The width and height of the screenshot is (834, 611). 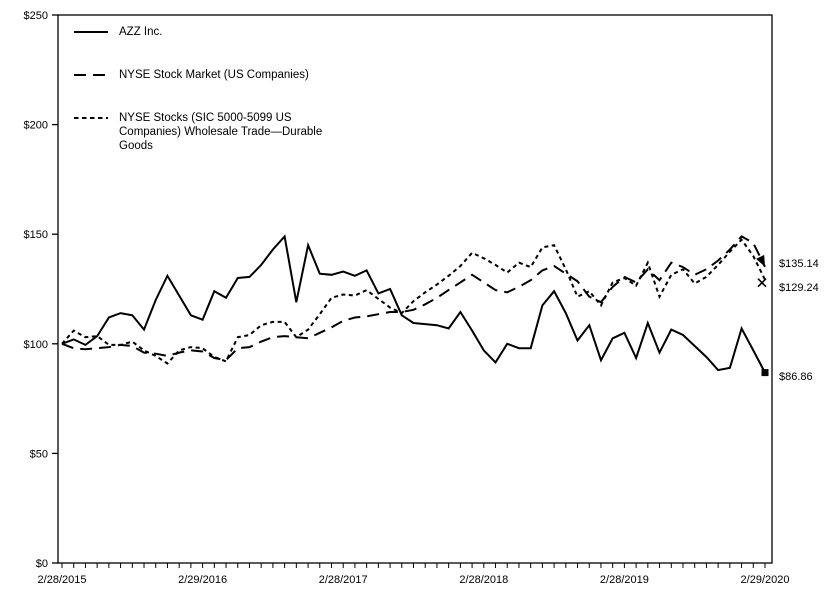 What do you see at coordinates (36, 345) in the screenshot?
I see `y-axis-tick-label: $100` at bounding box center [36, 345].